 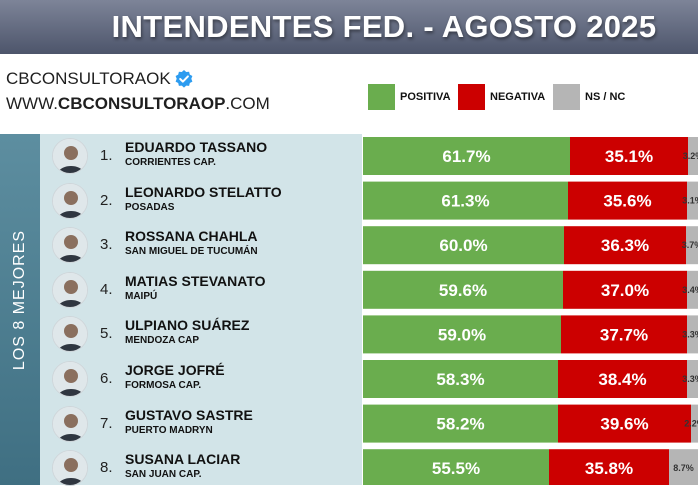 I want to click on city-name: MAIPÚ, so click(x=141, y=296).